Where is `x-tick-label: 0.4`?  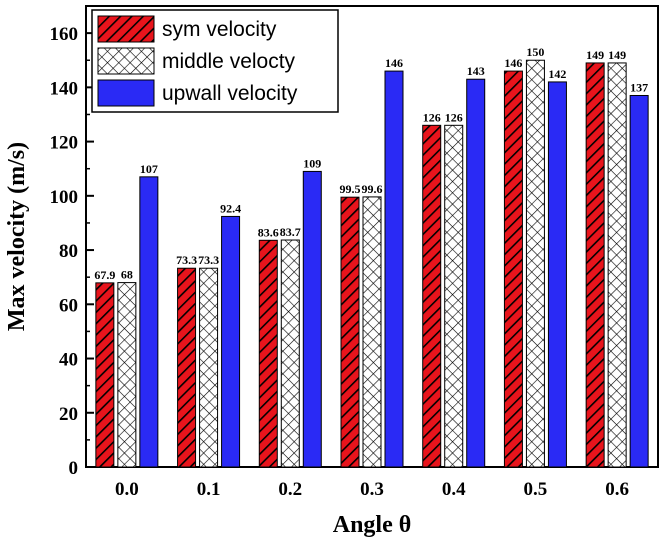
x-tick-label: 0.4 is located at coordinates (454, 489).